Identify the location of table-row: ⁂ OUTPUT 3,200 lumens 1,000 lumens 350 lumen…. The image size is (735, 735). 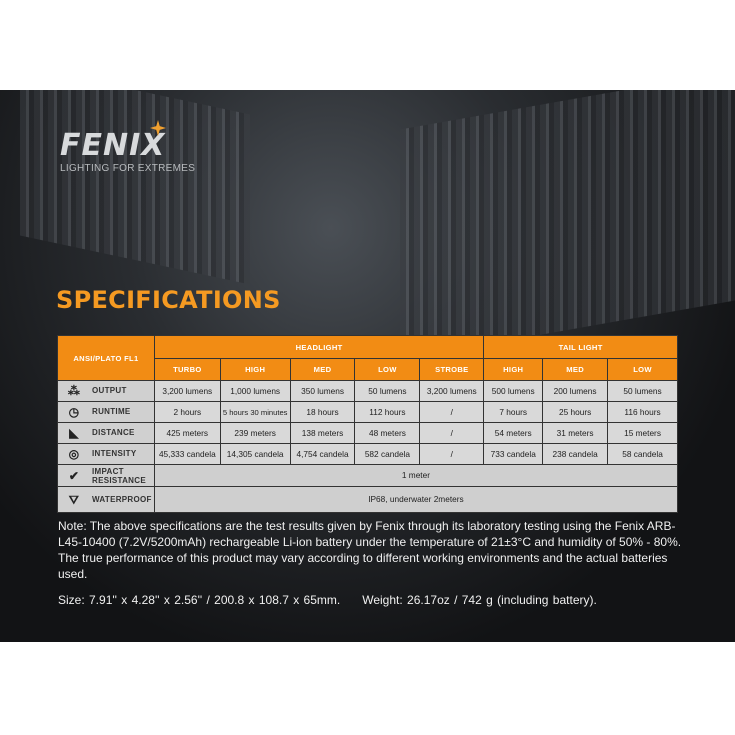
(367, 391).